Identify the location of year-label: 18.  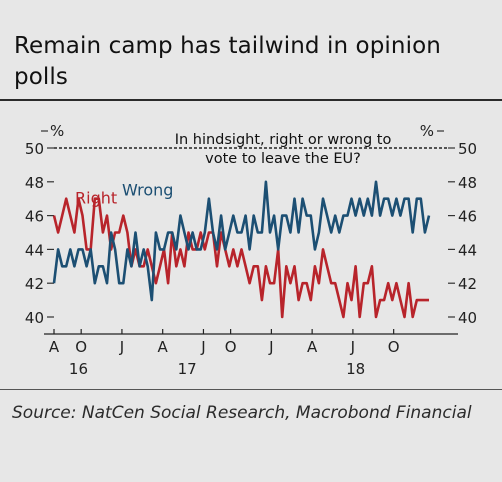
(355, 369).